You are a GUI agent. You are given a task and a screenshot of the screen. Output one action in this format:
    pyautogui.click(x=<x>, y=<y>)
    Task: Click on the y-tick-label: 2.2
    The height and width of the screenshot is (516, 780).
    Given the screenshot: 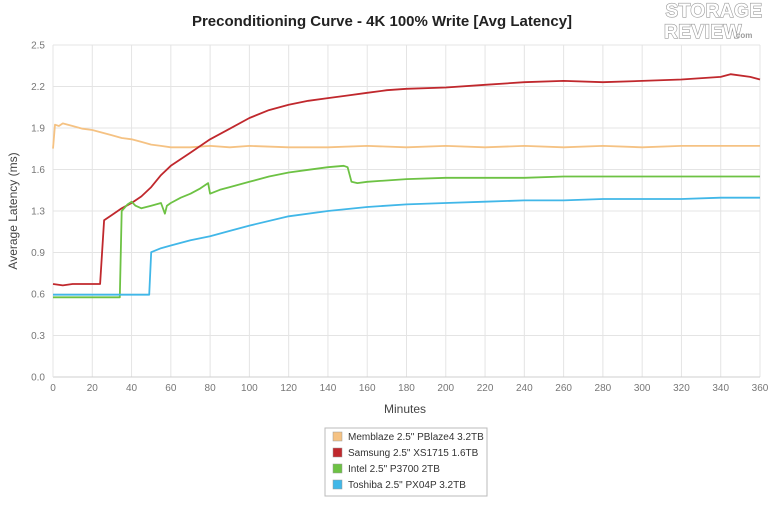 What is the action you would take?
    pyautogui.click(x=38, y=87)
    